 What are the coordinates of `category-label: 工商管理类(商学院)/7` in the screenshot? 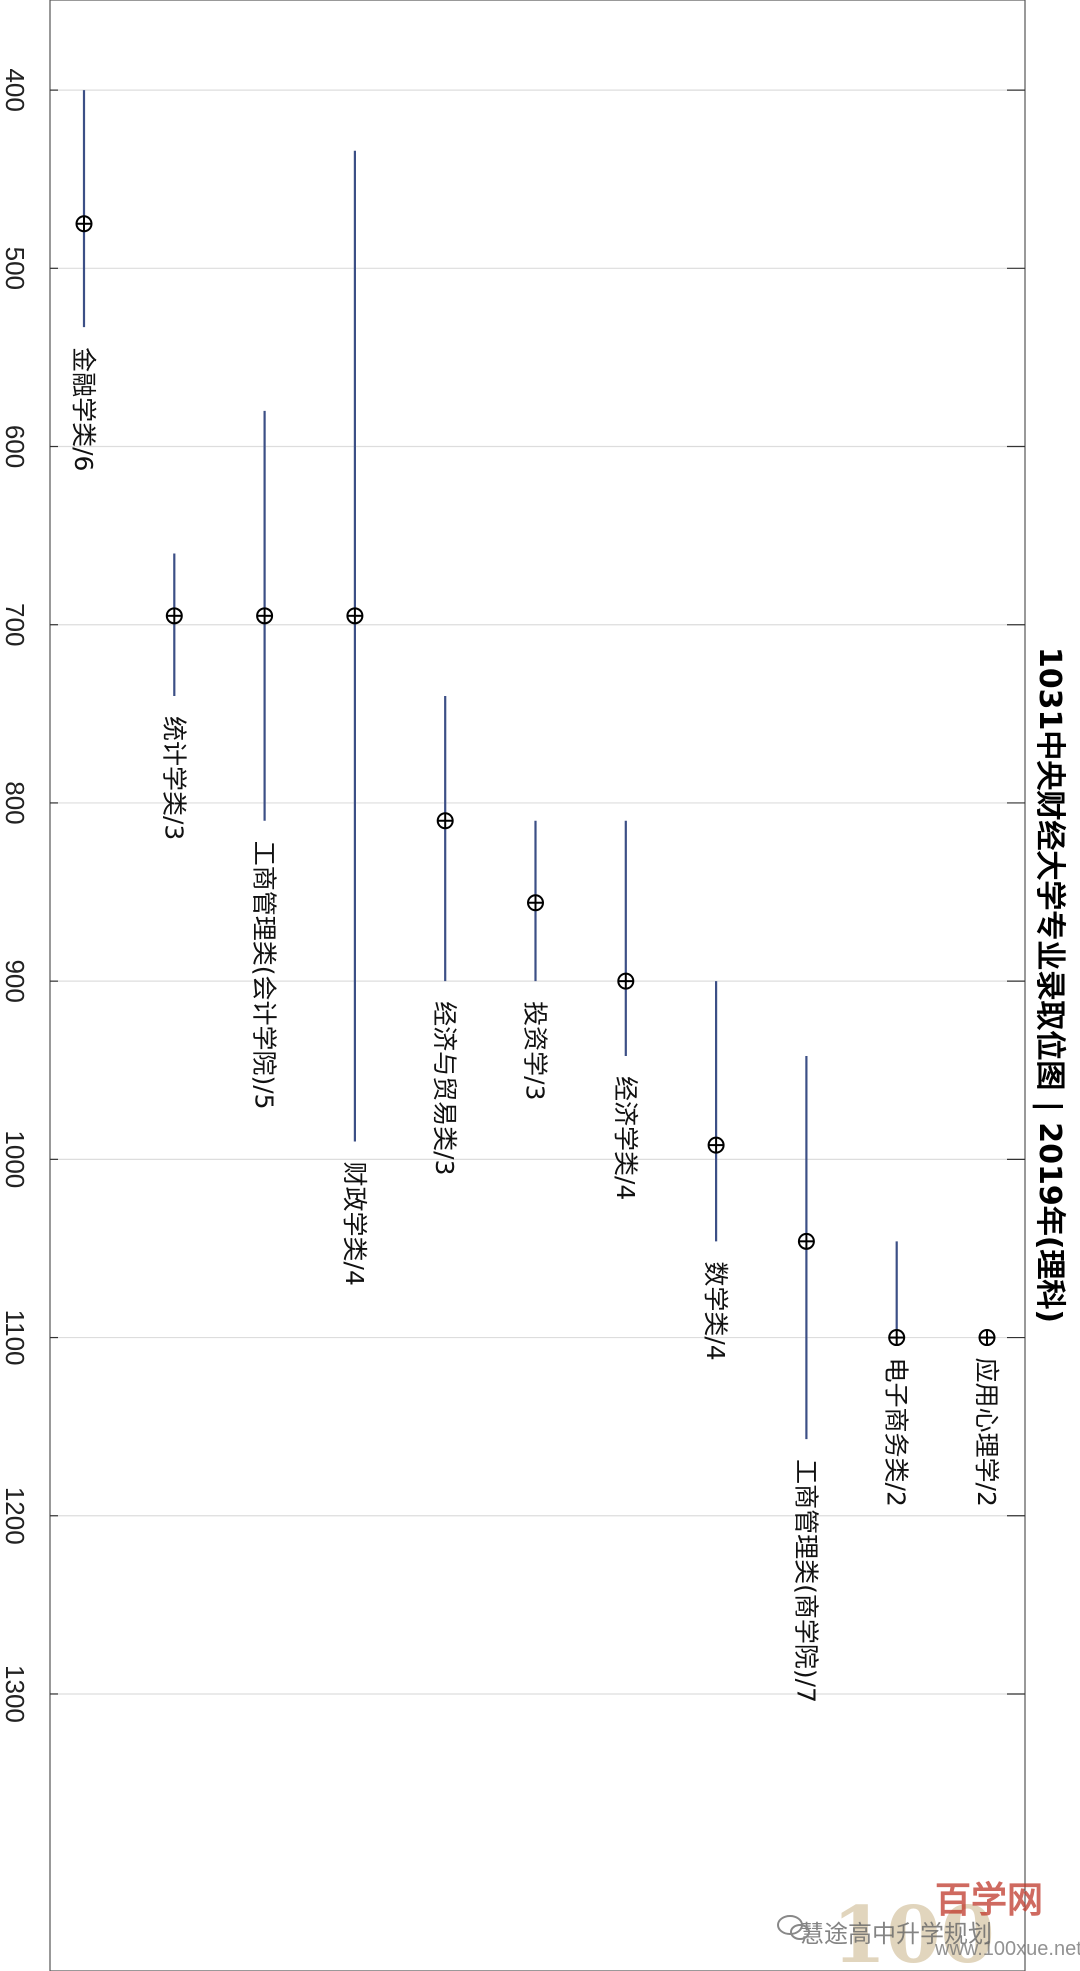 It's located at (805, 1581).